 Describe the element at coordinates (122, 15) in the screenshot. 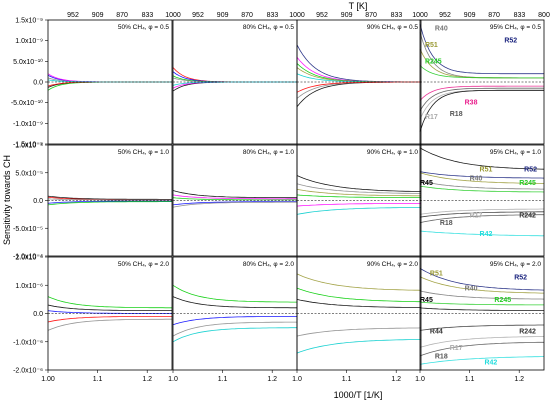

I see `top-tick-label: 870` at that location.